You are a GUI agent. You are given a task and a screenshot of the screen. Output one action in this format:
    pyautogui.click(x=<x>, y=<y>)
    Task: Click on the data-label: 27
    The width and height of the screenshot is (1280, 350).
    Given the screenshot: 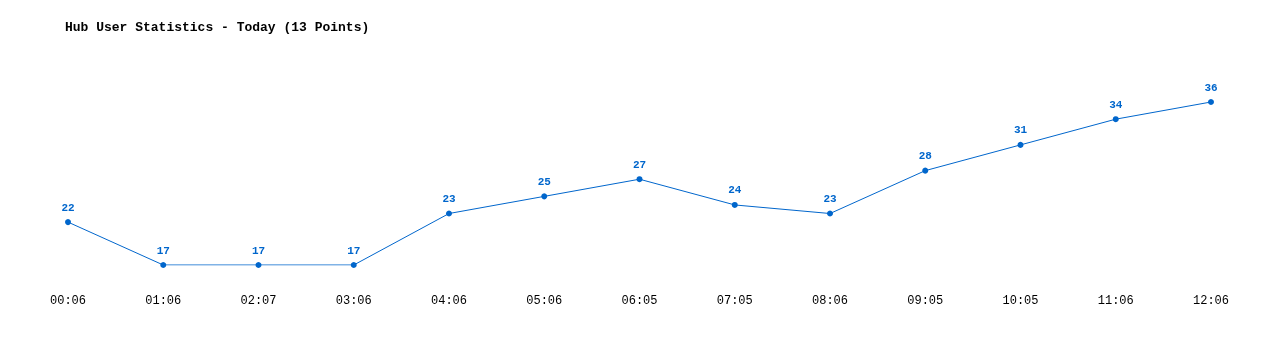 What is the action you would take?
    pyautogui.click(x=639, y=164)
    